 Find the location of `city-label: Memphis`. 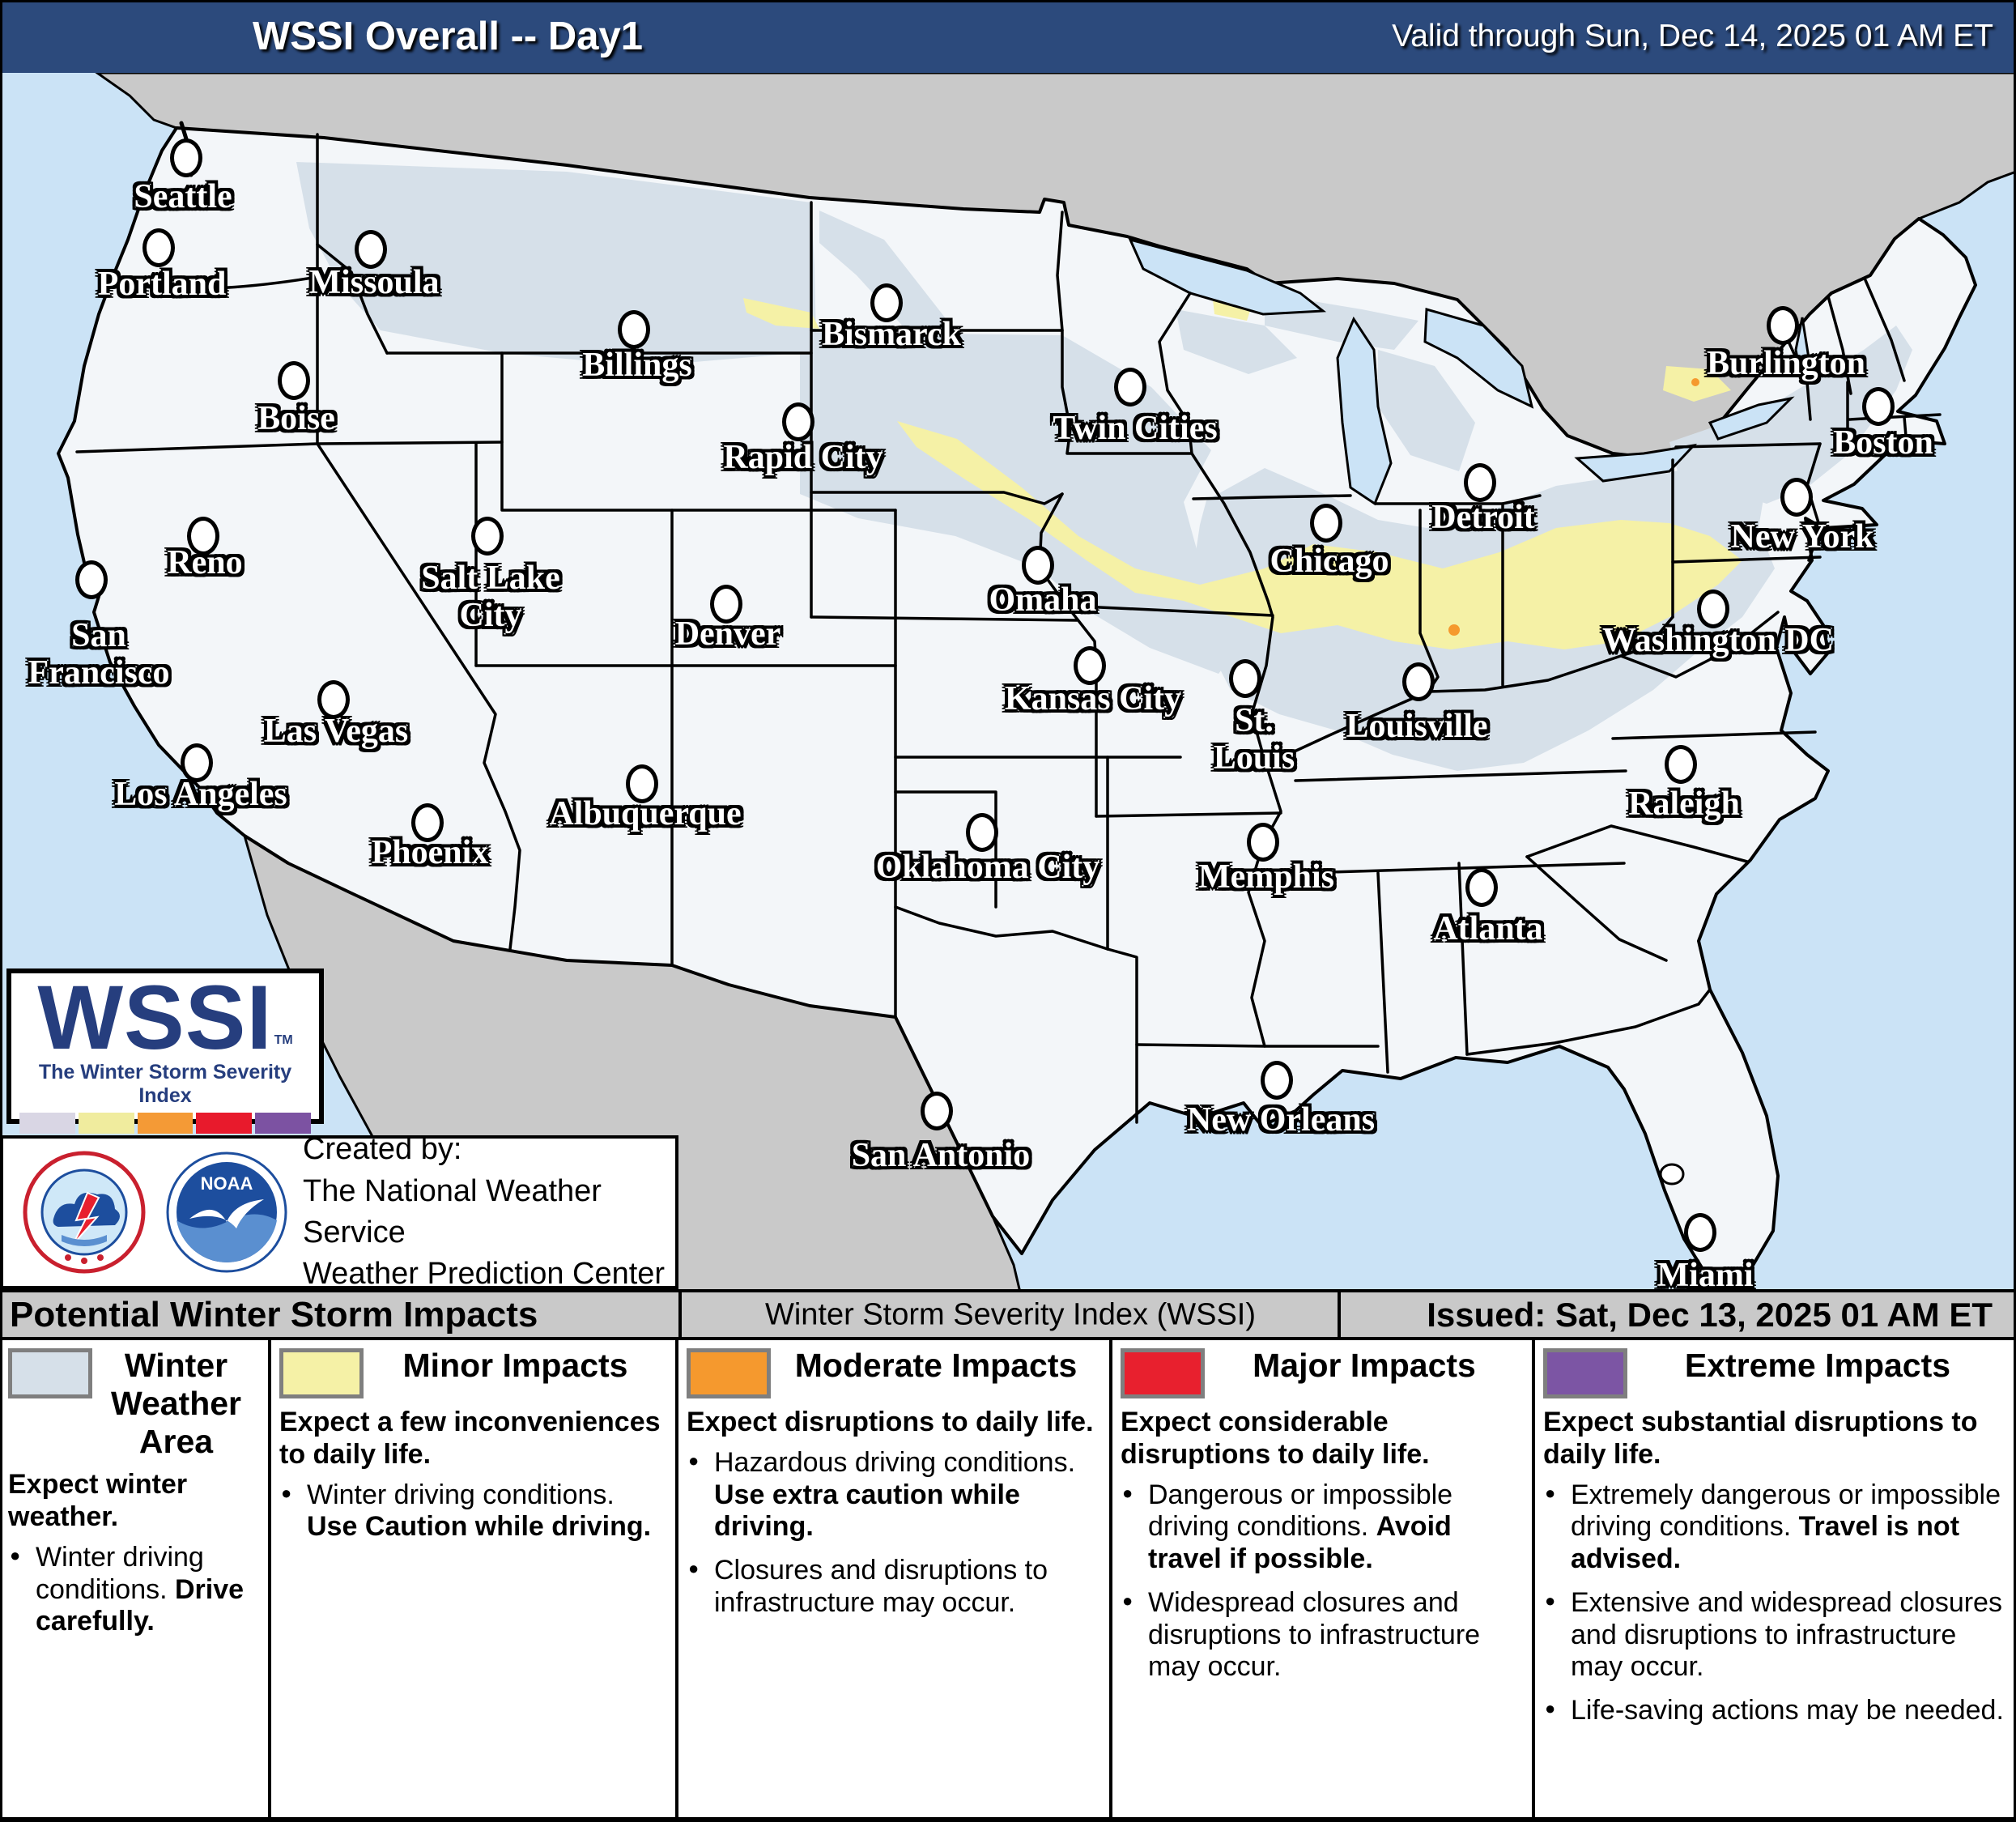

city-label: Memphis is located at coordinates (1266, 877).